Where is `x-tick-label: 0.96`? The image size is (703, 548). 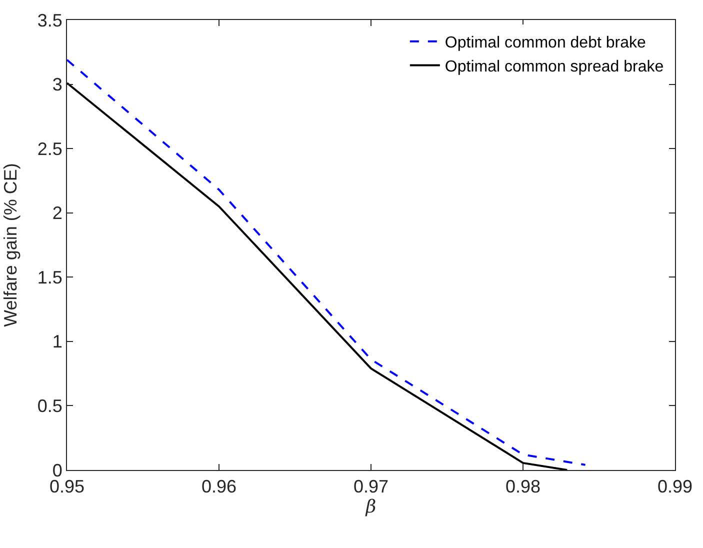
x-tick-label: 0.96 is located at coordinates (219, 486).